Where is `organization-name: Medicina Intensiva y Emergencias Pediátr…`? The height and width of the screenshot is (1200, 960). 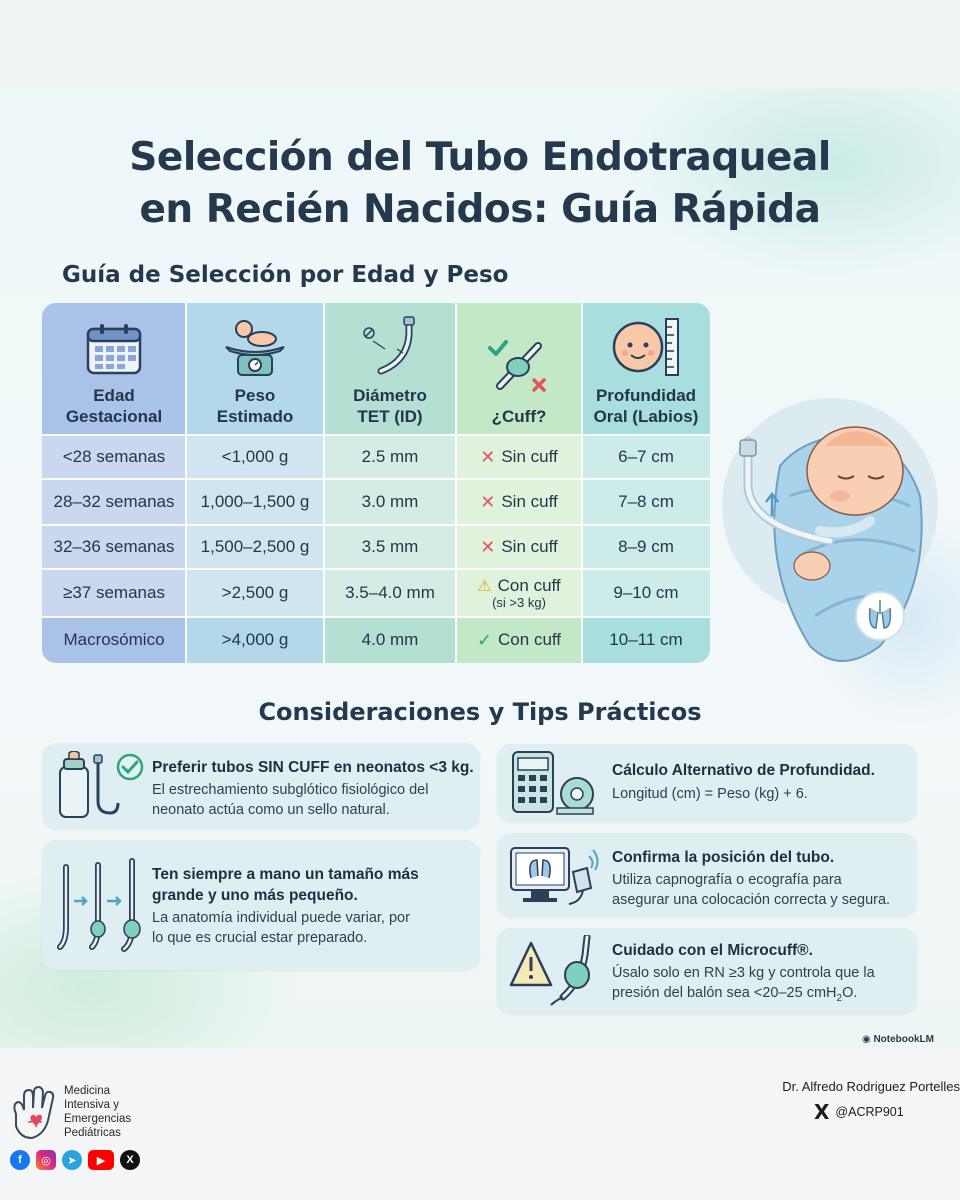
organization-name: Medicina Intensiva y Emergencias Pediátr… is located at coordinates (98, 1112).